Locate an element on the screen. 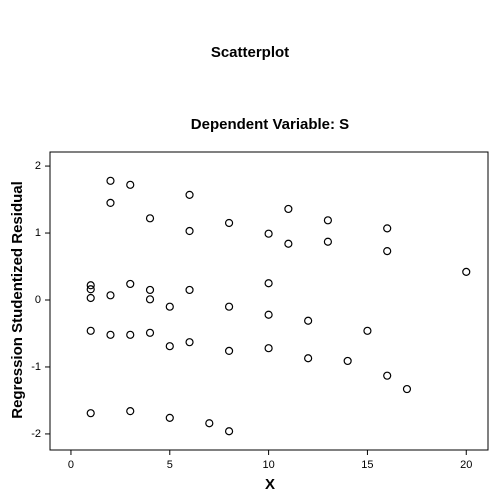 The height and width of the screenshot is (500, 500). y-axis-label: Regression Studentized Residual is located at coordinates (17, 300).